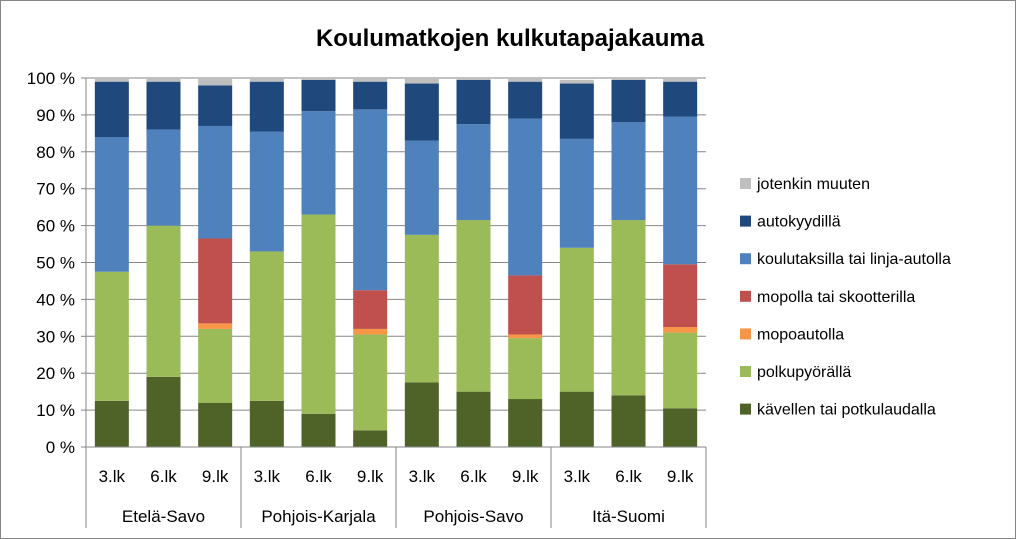 The width and height of the screenshot is (1016, 539). I want to click on group-label: Pohjois-Karjala, so click(318, 516).